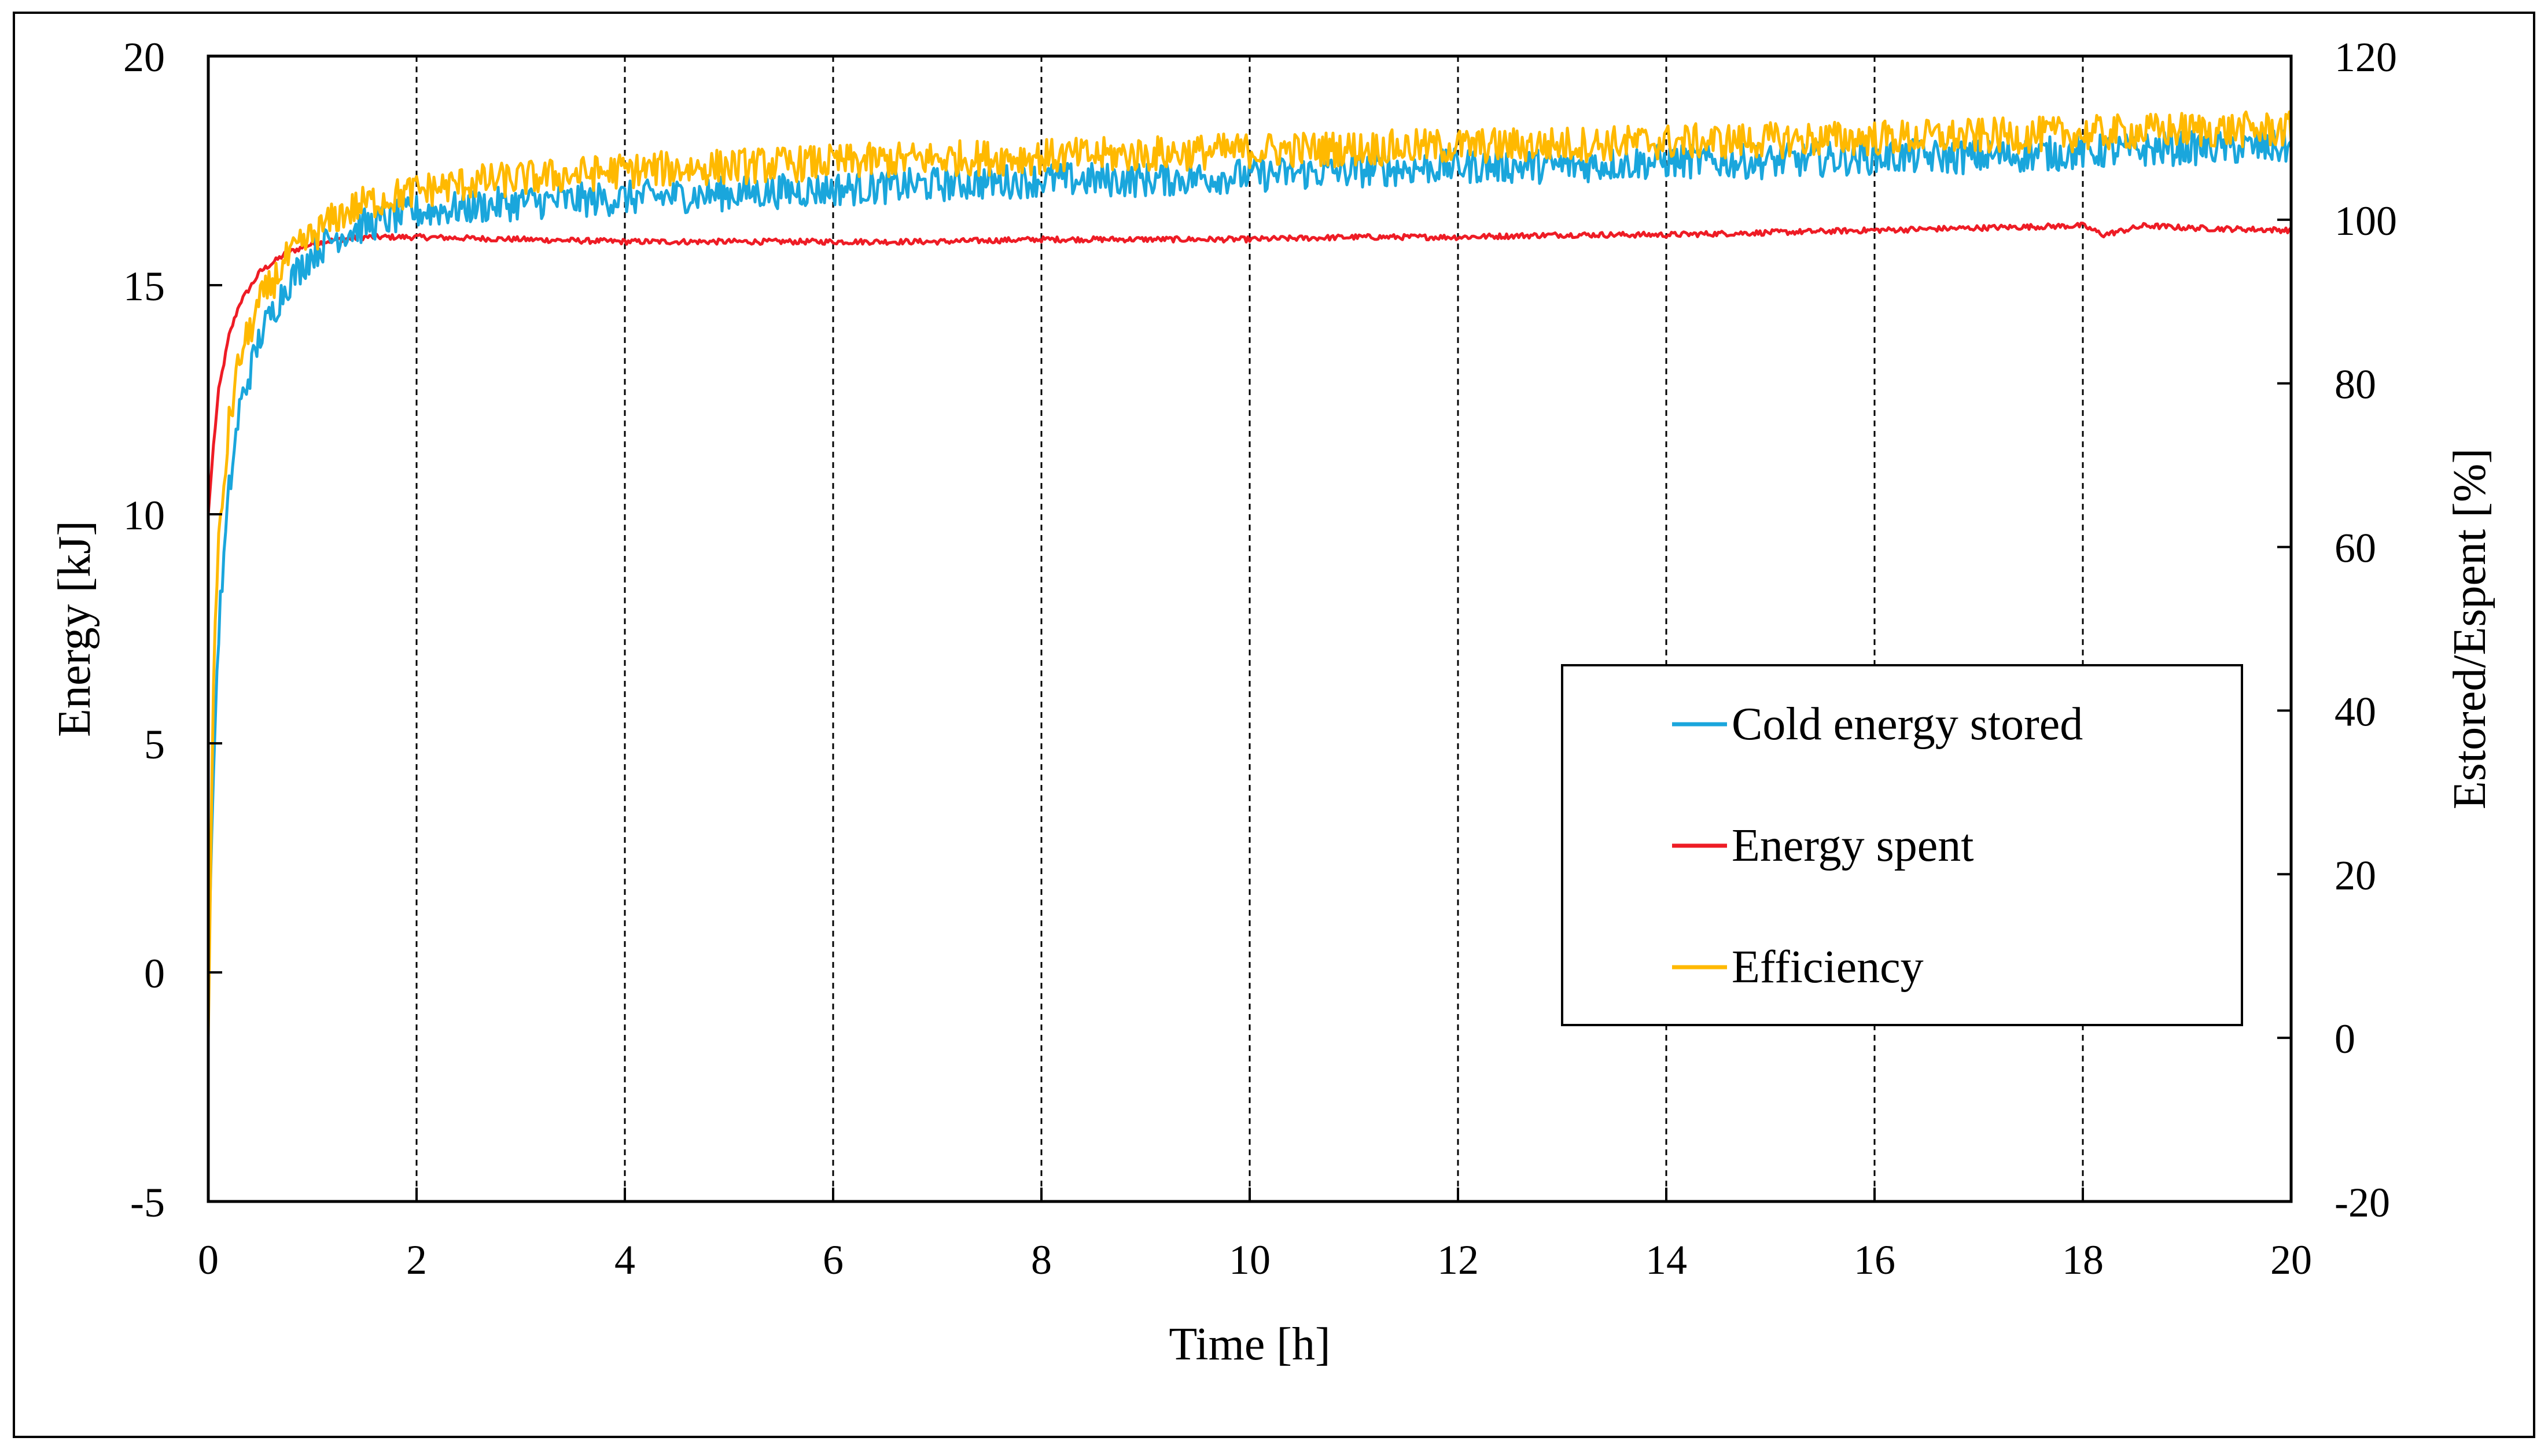 Image resolution: width=2548 pixels, height=1456 pixels. What do you see at coordinates (155, 745) in the screenshot?
I see `y-tick-label-5: 5` at bounding box center [155, 745].